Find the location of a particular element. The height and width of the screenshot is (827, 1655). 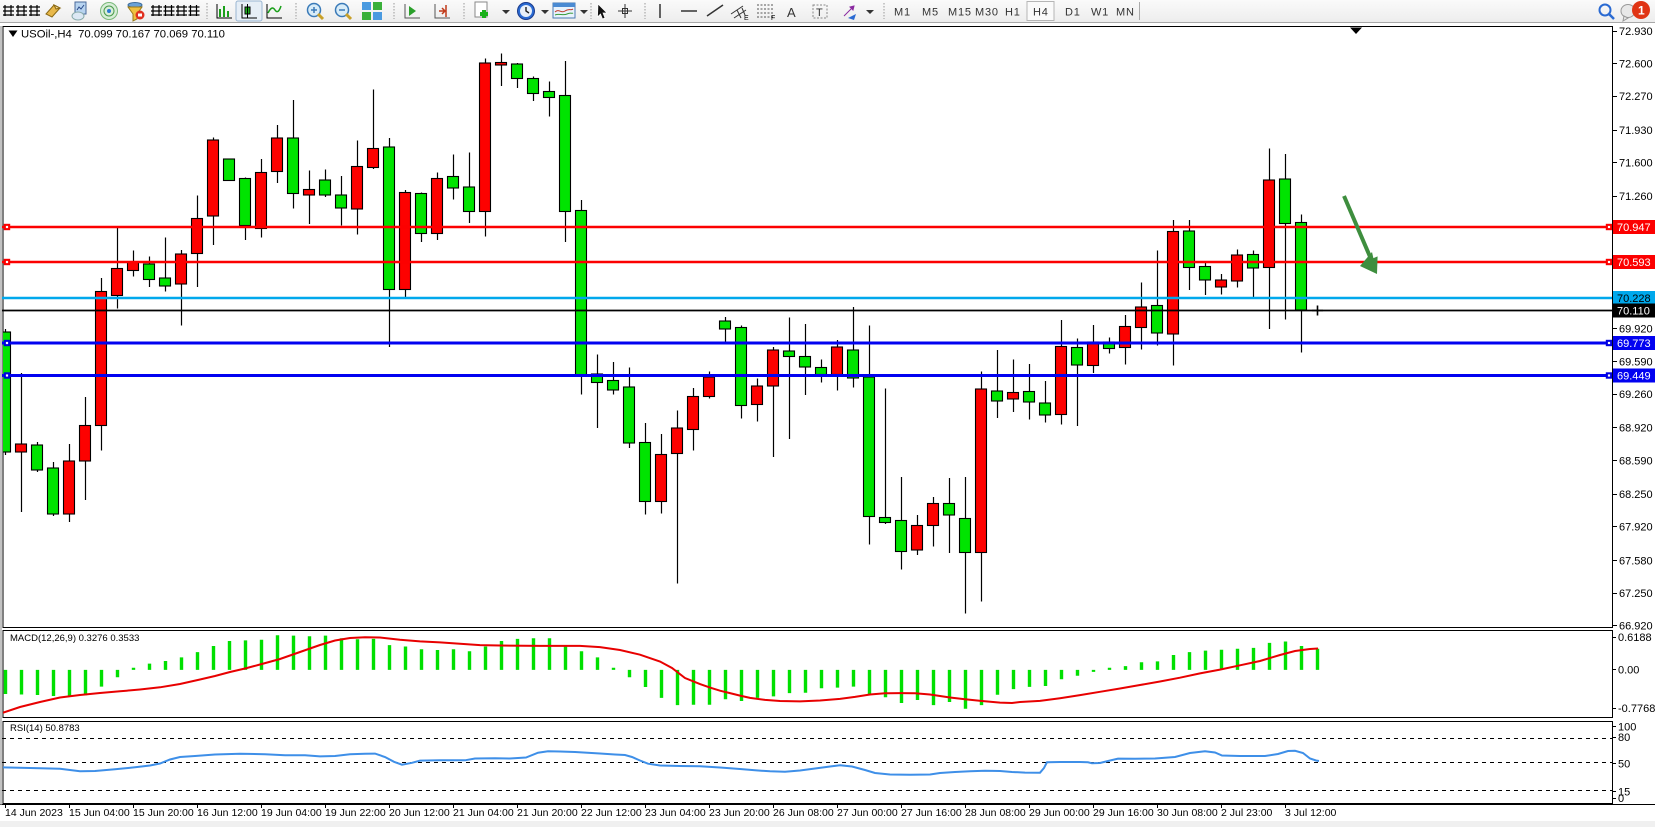

svg-text: 29 Jun 00:00 is located at coordinates (1059, 813).